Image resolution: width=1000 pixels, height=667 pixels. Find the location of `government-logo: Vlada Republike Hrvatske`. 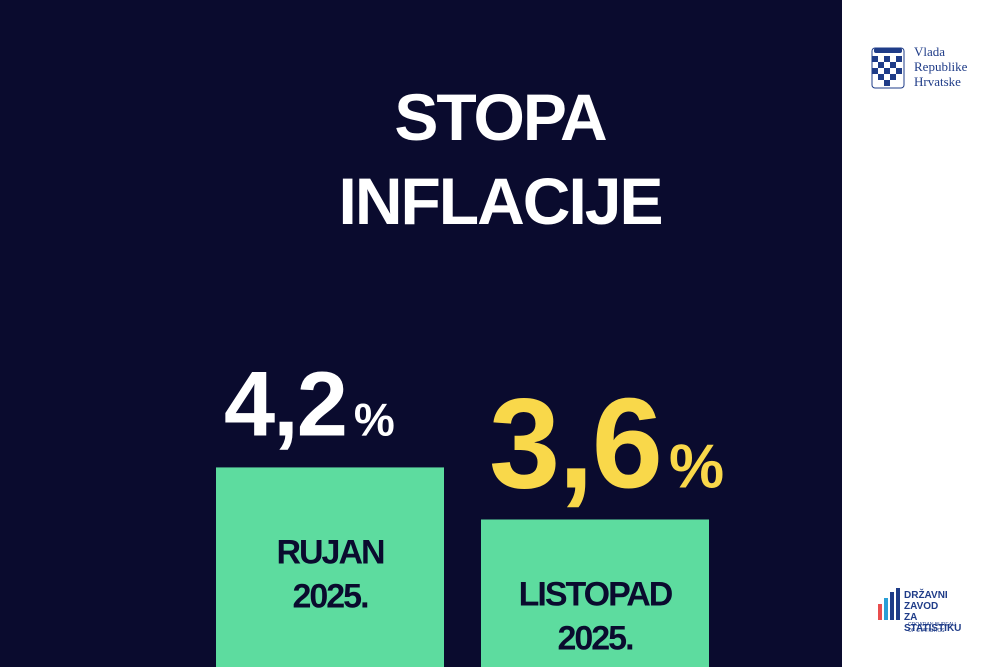

government-logo: Vlada Republike Hrvatske is located at coordinates (919, 66).